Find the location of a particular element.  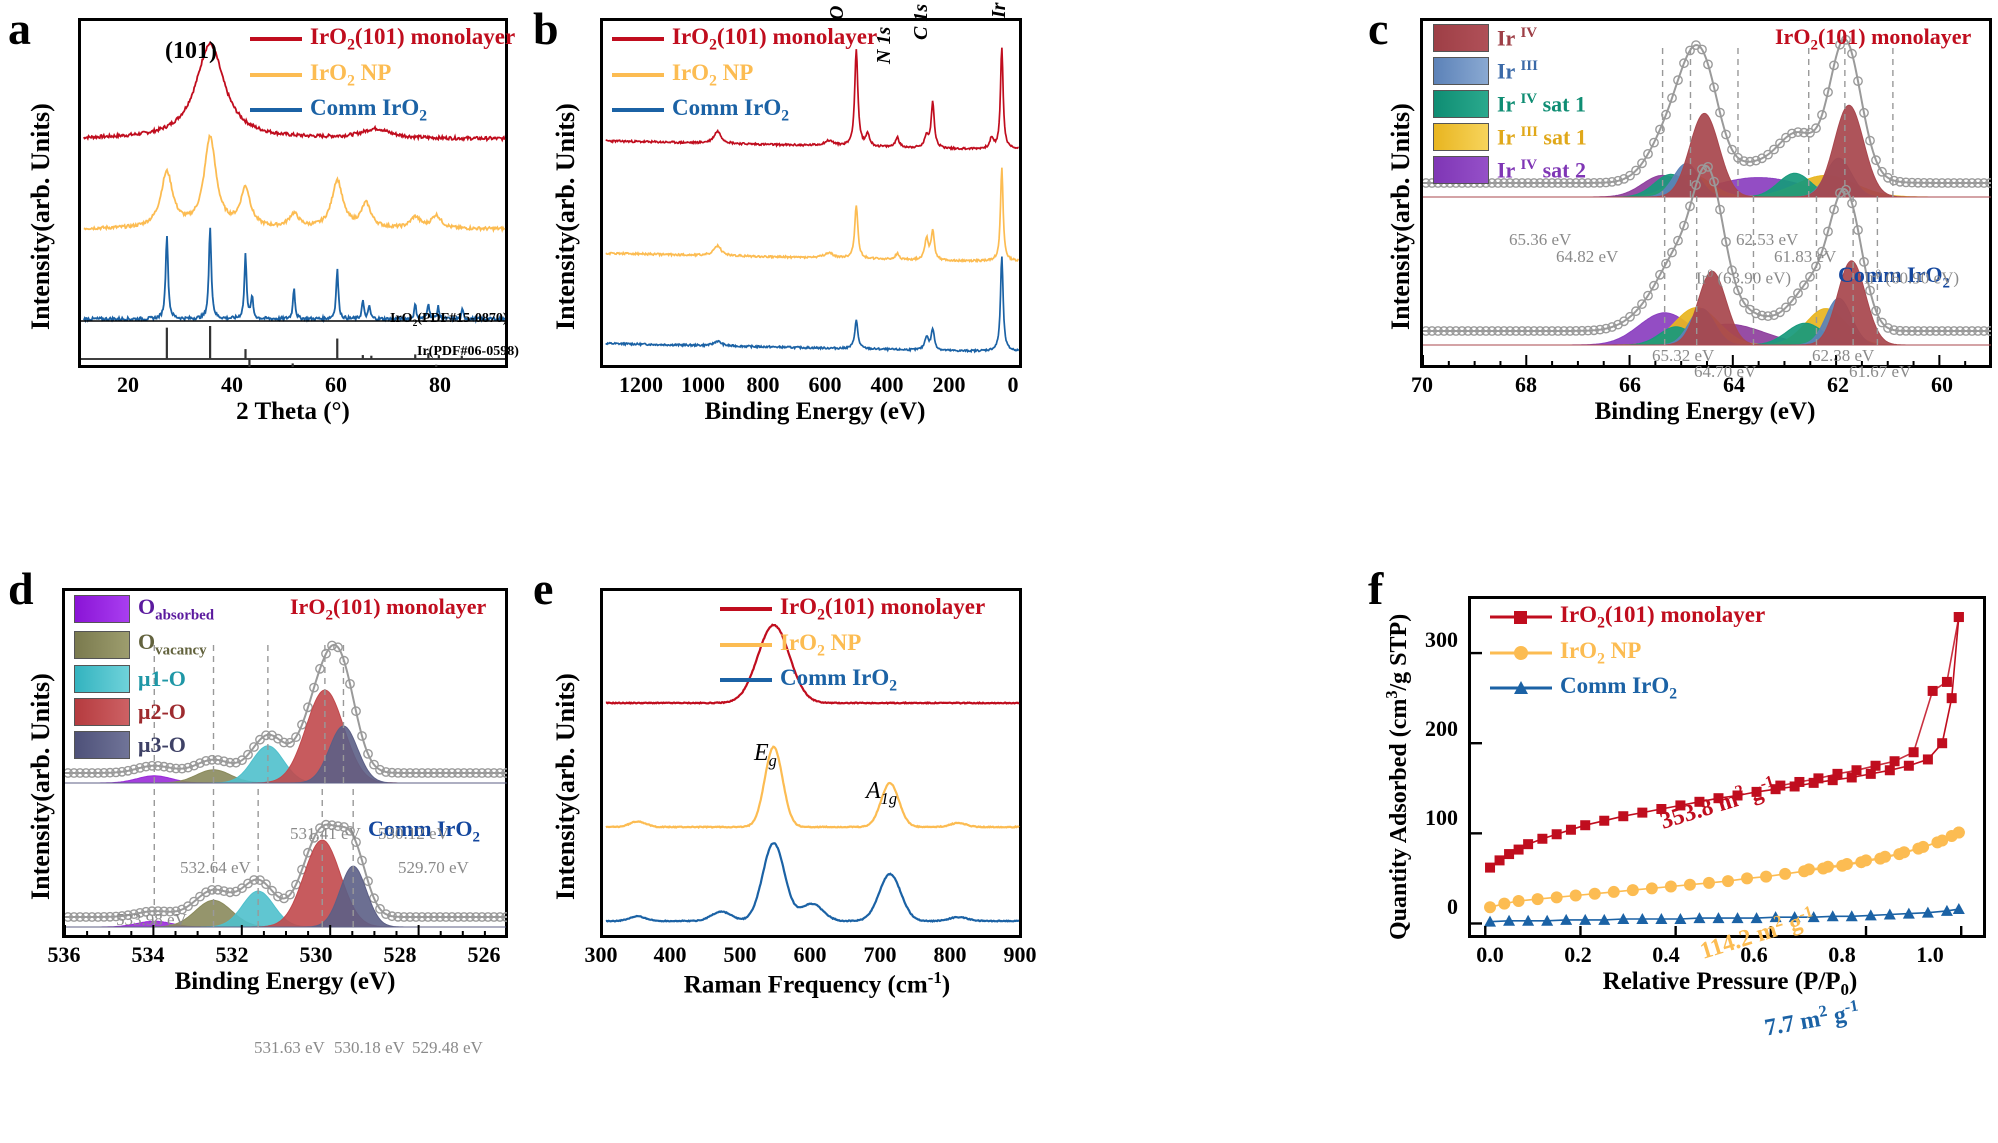

x-tick: 40 is located at coordinates (232, 384).